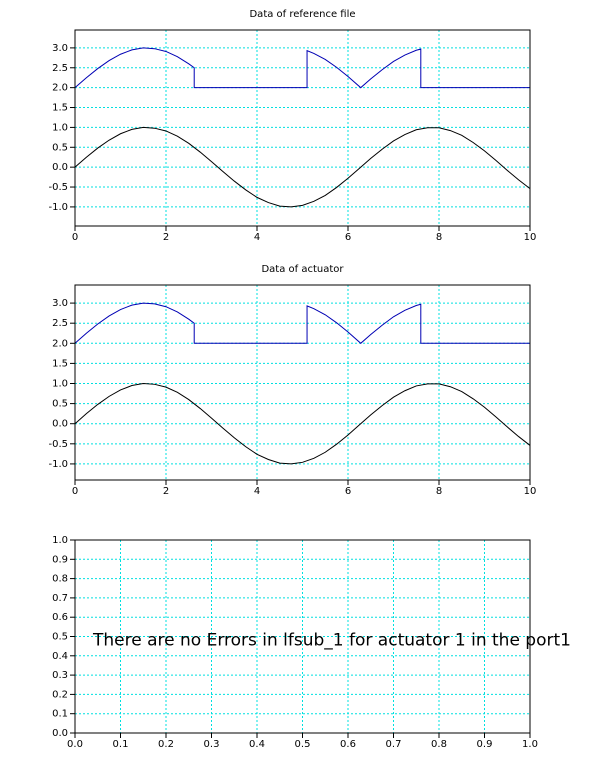 Image resolution: width=606 pixels, height=764 pixels. I want to click on x-tick-label: 0.1, so click(121, 744).